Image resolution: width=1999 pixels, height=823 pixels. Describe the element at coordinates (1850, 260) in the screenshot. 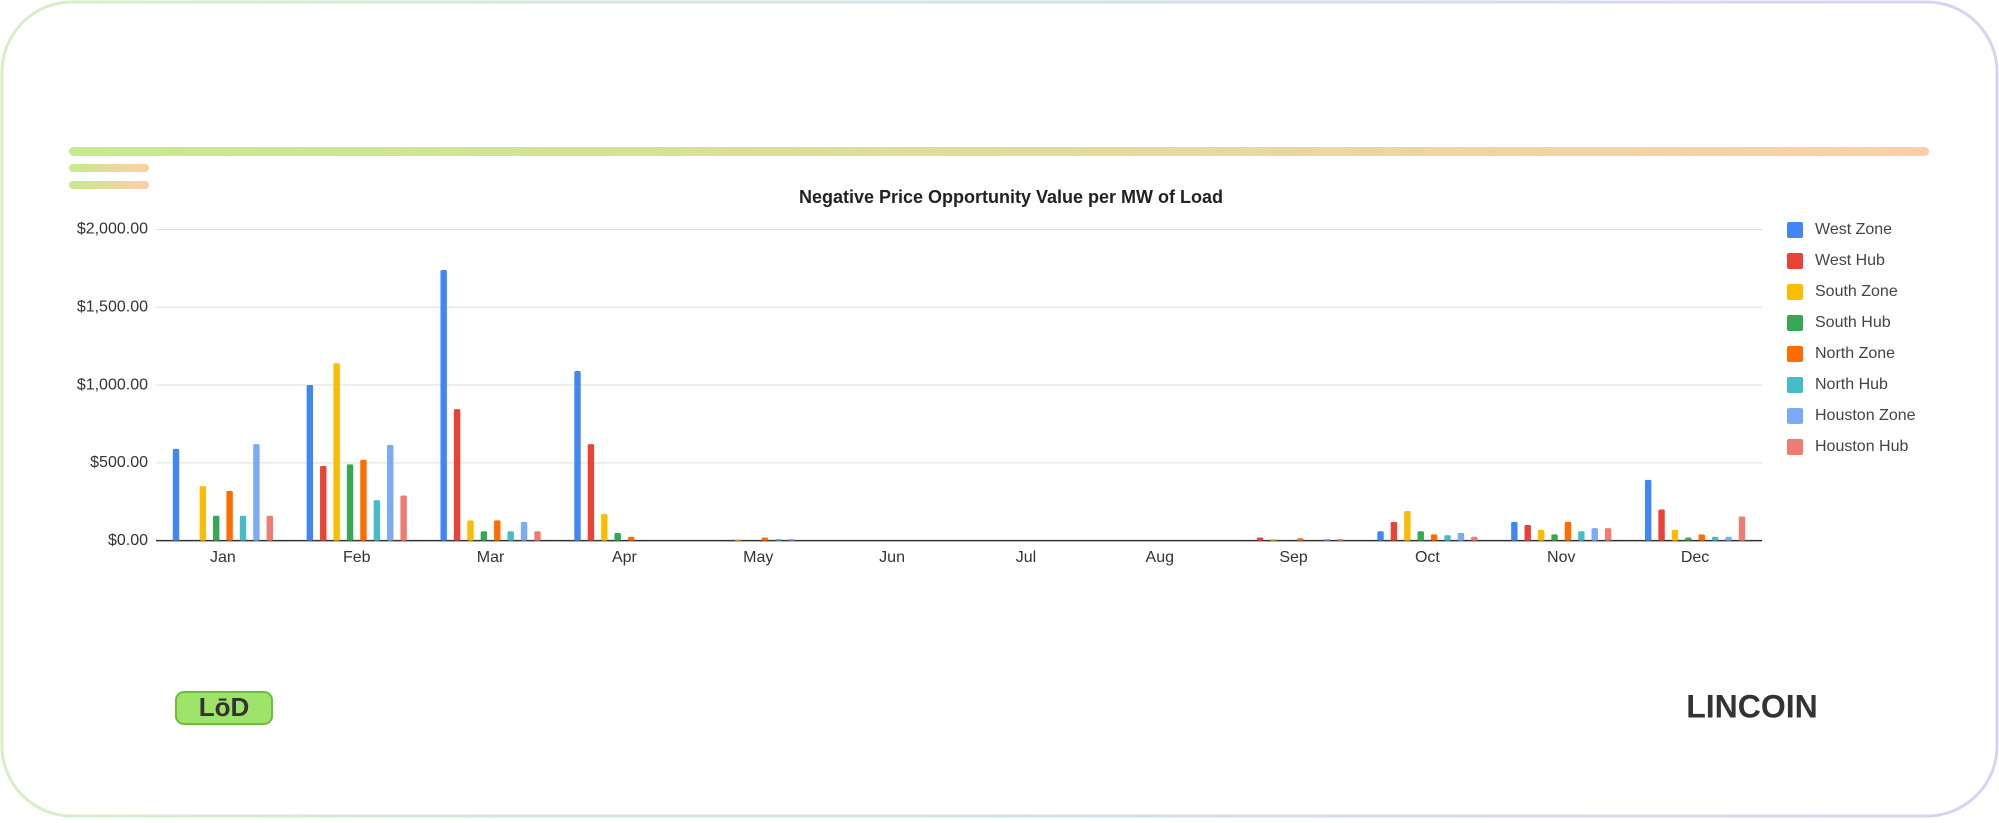

I see `legend-label: West Hub` at that location.